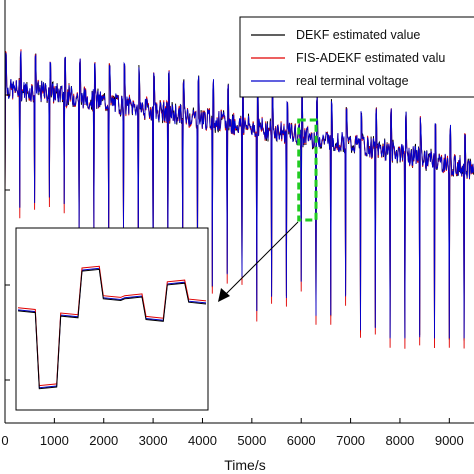  I want to click on highlight-box, so click(307, 170).